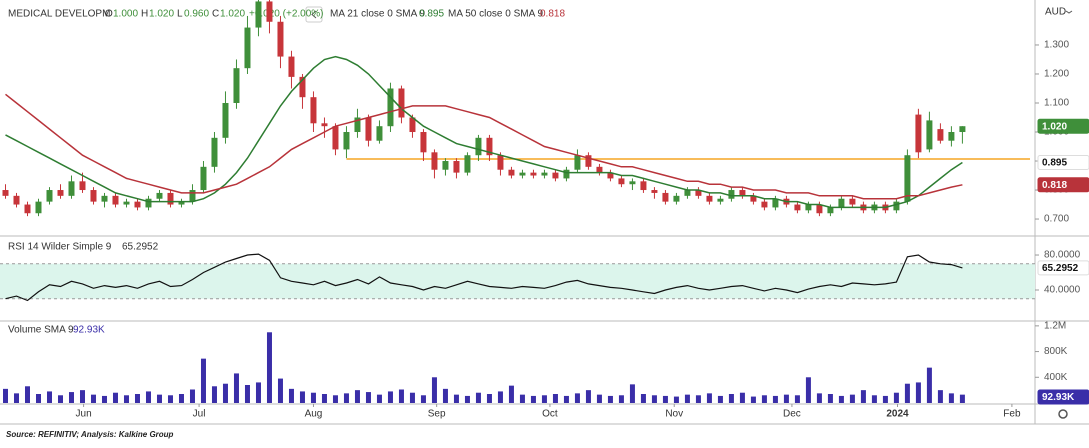 This screenshot has height=448, width=1089. I want to click on x-tick-label: Jun, so click(84, 414).